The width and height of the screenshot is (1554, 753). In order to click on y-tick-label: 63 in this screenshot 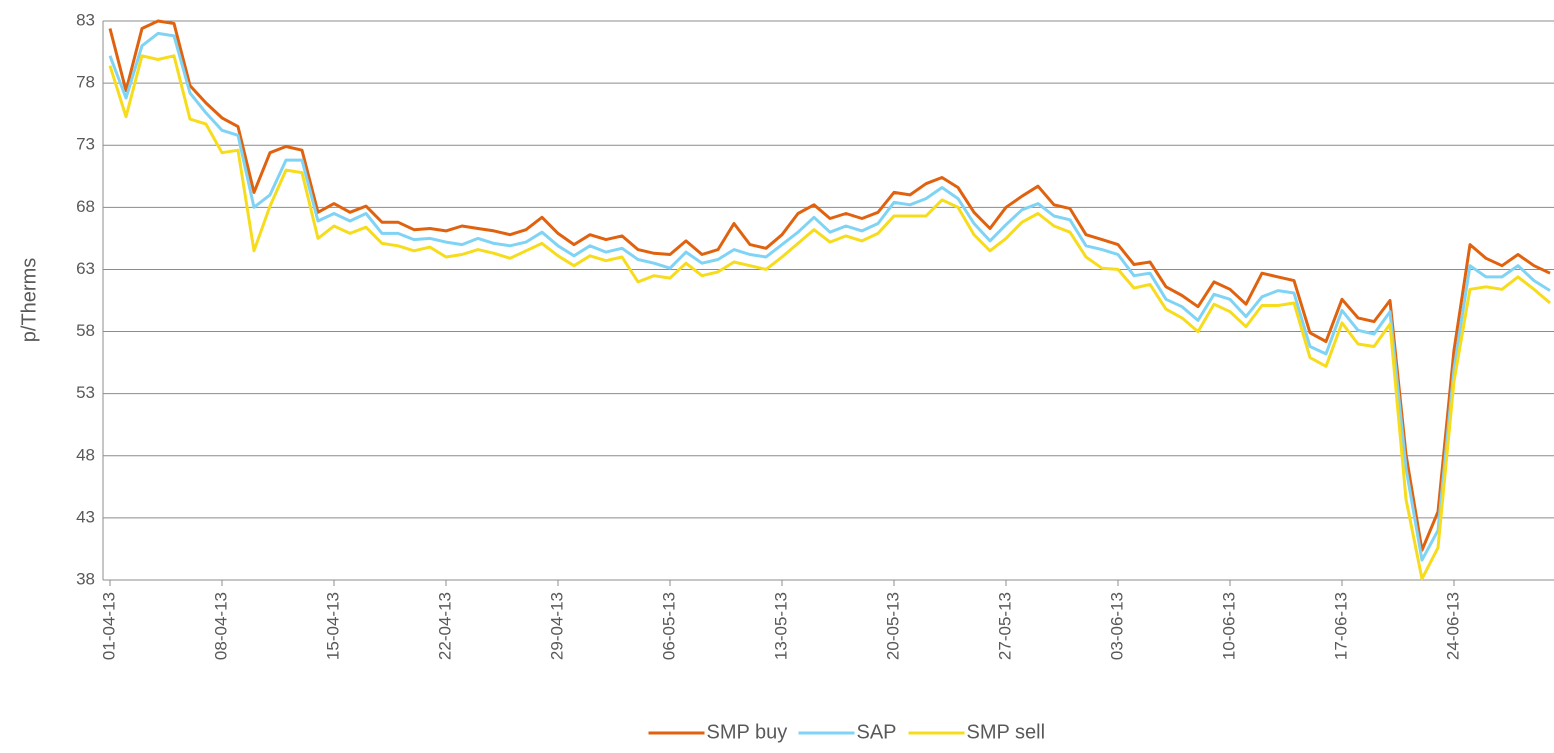, I will do `click(85, 268)`.